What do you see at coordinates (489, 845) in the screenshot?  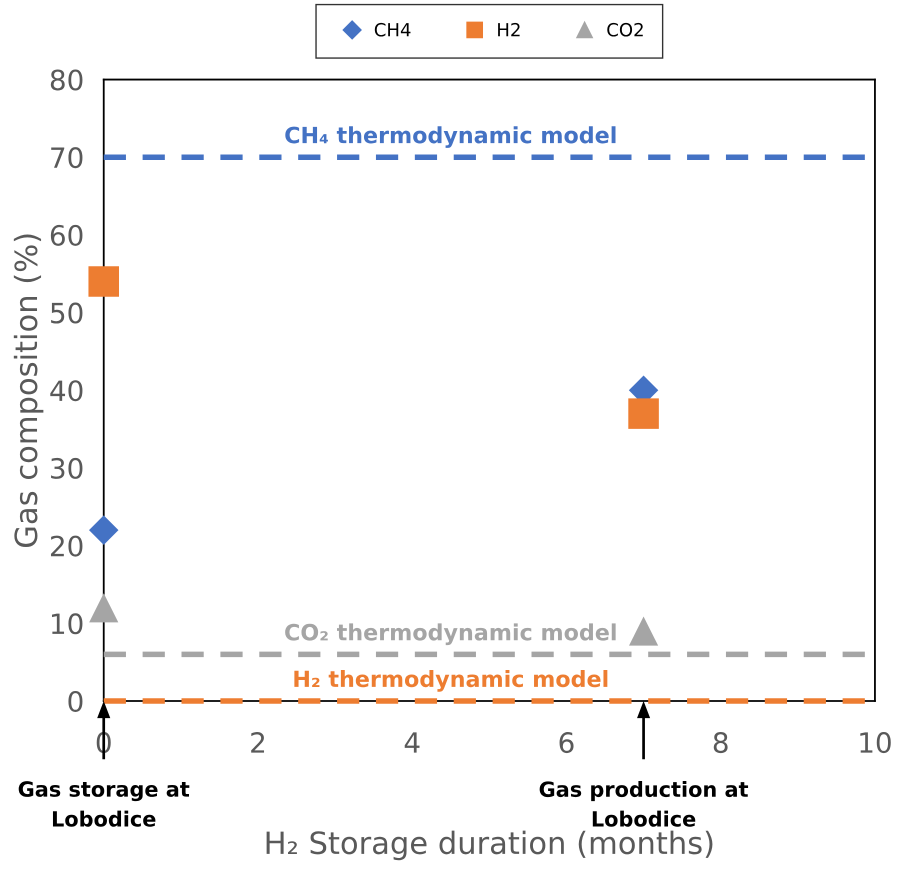 I see `x-axis-title: H₂ Storage duration (months)` at bounding box center [489, 845].